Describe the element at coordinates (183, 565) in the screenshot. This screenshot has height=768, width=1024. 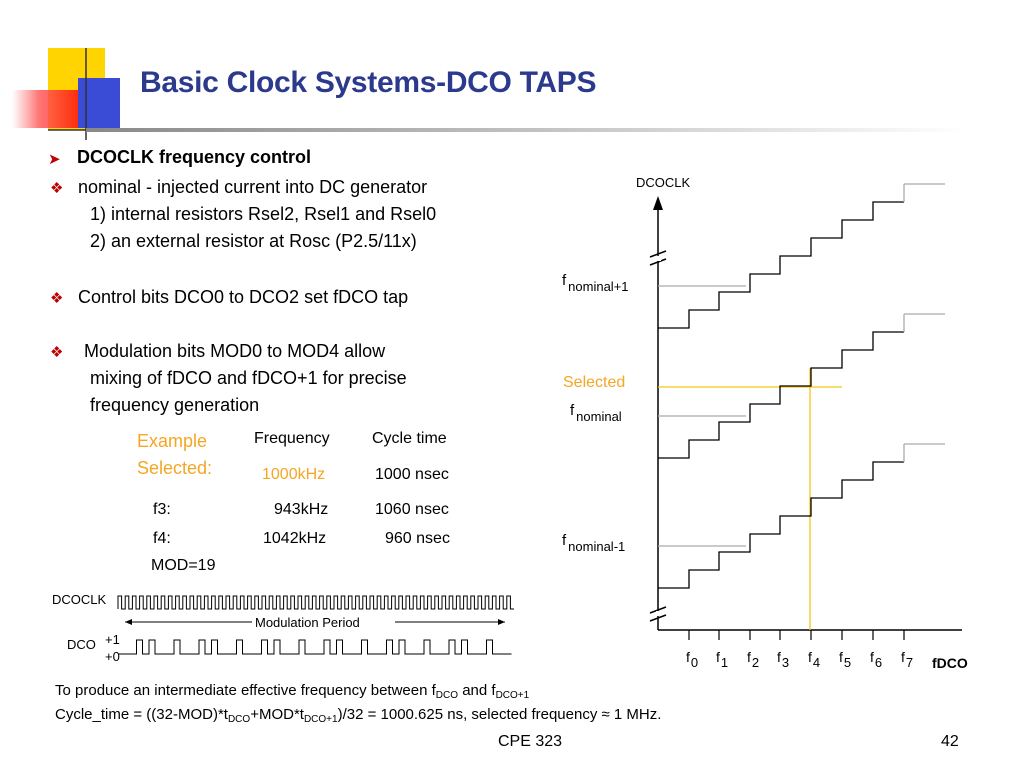
I see `mod-value: MOD=19` at that location.